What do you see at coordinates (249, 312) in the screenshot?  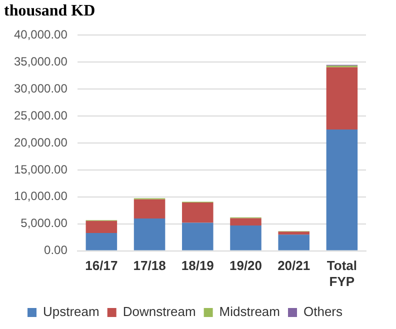 I see `legend-label: Midstream` at bounding box center [249, 312].